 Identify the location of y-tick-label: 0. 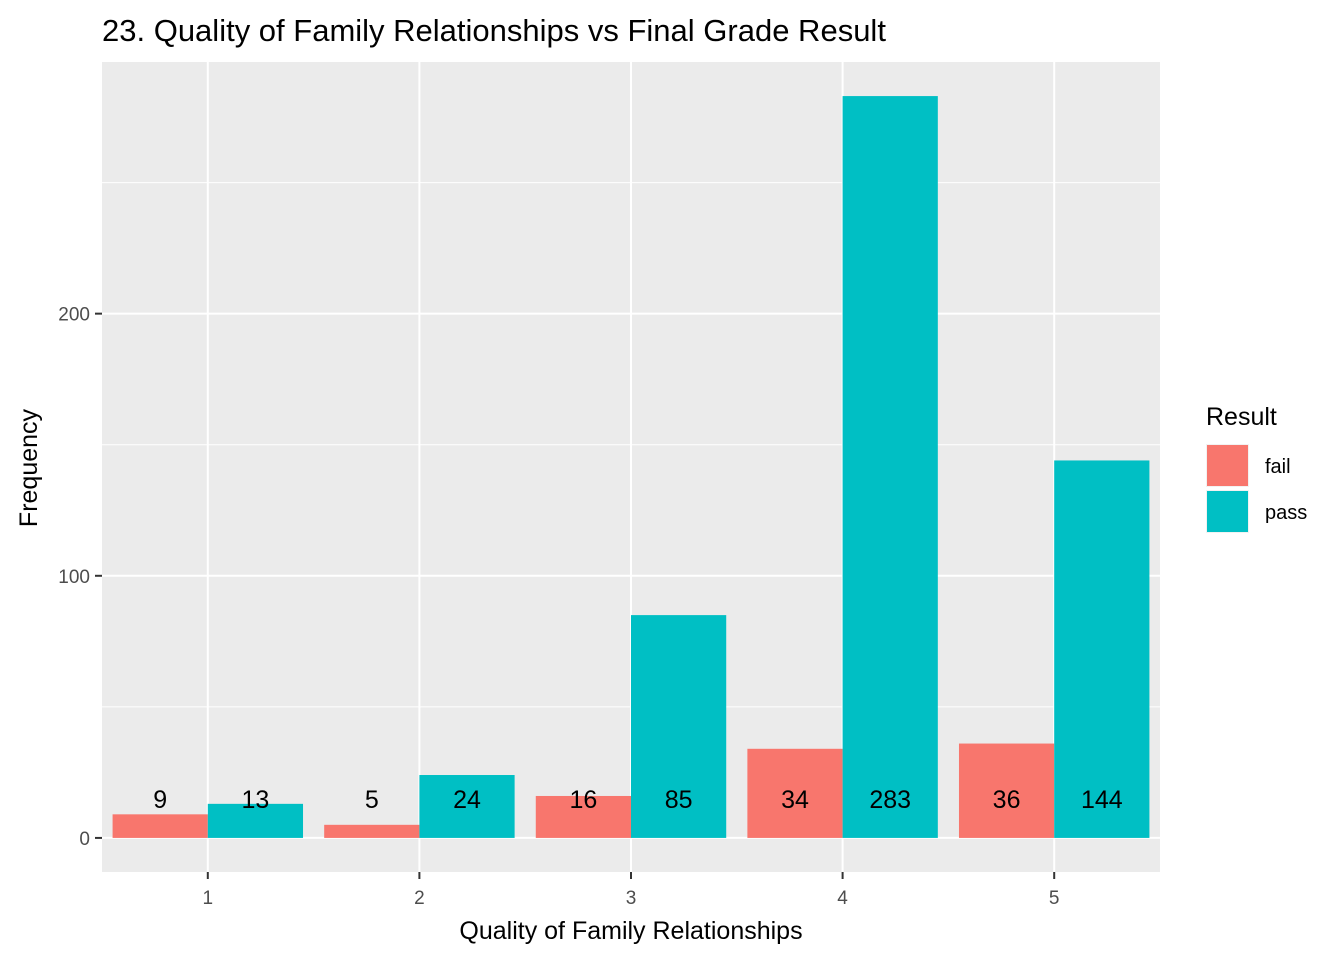
(84, 839).